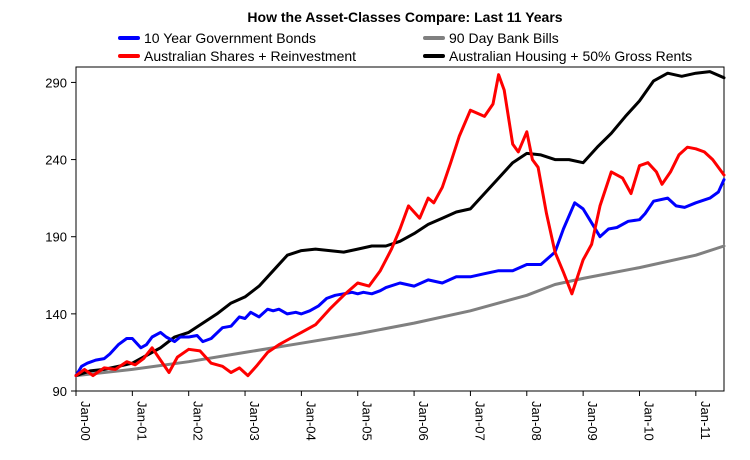 The image size is (750, 460). What do you see at coordinates (536, 421) in the screenshot?
I see `x-tick-label-8: Jan-08` at bounding box center [536, 421].